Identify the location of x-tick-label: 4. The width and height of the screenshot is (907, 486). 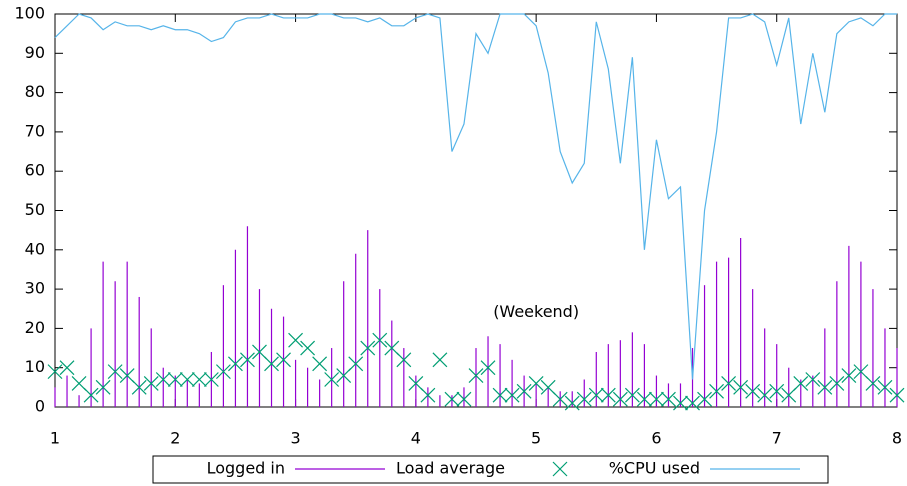
(416, 438).